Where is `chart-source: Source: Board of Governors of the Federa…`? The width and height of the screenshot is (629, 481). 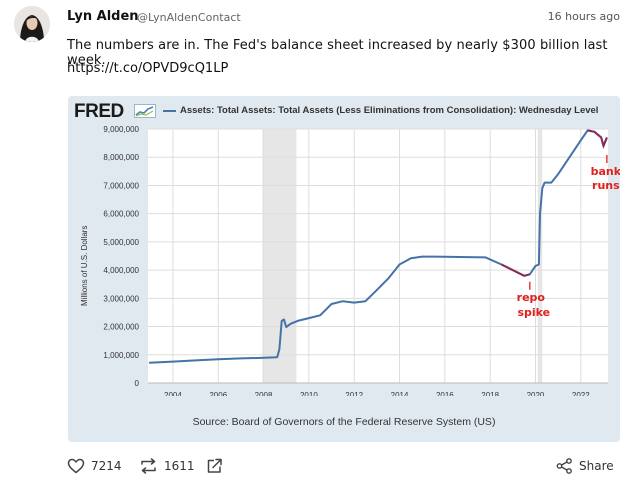
chart-source: Source: Board of Governors of the Federa… is located at coordinates (344, 422).